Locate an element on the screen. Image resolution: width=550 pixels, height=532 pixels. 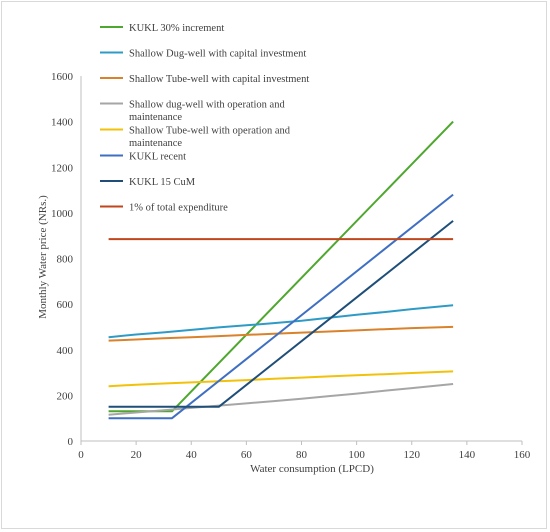
legend-item: KUKL recent is located at coordinates (143, 157).